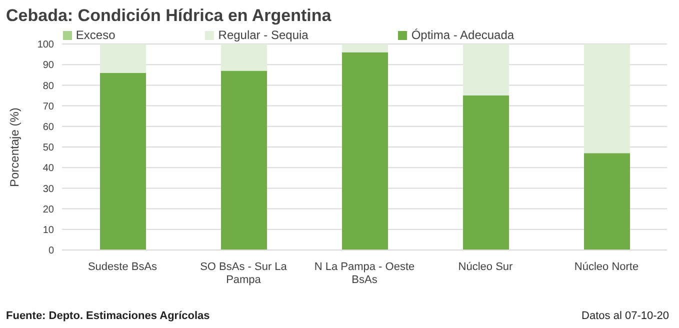 Image resolution: width=679 pixels, height=328 pixels. What do you see at coordinates (606, 267) in the screenshot?
I see `x-tick-label: Núcleo Norte` at bounding box center [606, 267].